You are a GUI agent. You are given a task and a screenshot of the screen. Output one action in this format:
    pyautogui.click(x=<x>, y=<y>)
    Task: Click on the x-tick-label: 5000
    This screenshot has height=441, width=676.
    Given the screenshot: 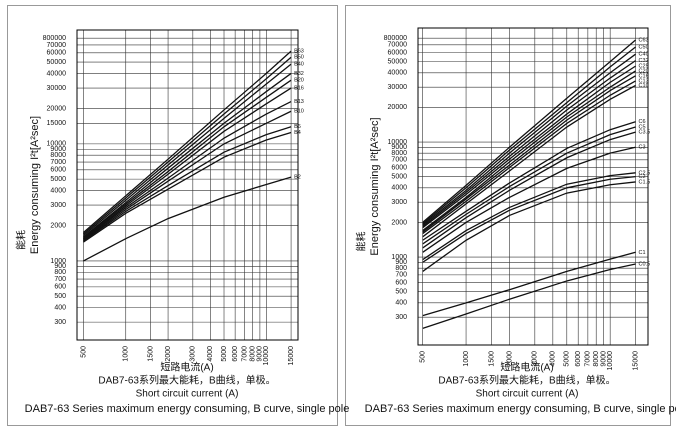 What is the action you would take?
    pyautogui.click(x=567, y=359)
    